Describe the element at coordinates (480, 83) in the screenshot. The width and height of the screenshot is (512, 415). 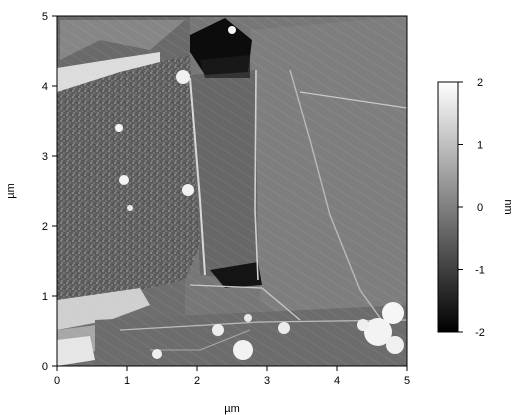
I see `colorbar-tick-label: 2` at that location.